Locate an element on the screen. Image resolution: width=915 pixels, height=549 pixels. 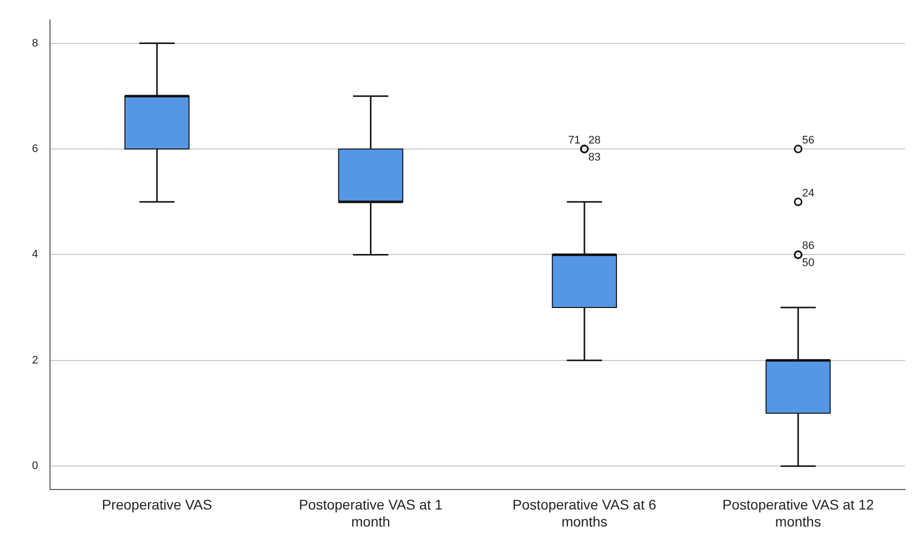
annotation: 28 is located at coordinates (594, 140).